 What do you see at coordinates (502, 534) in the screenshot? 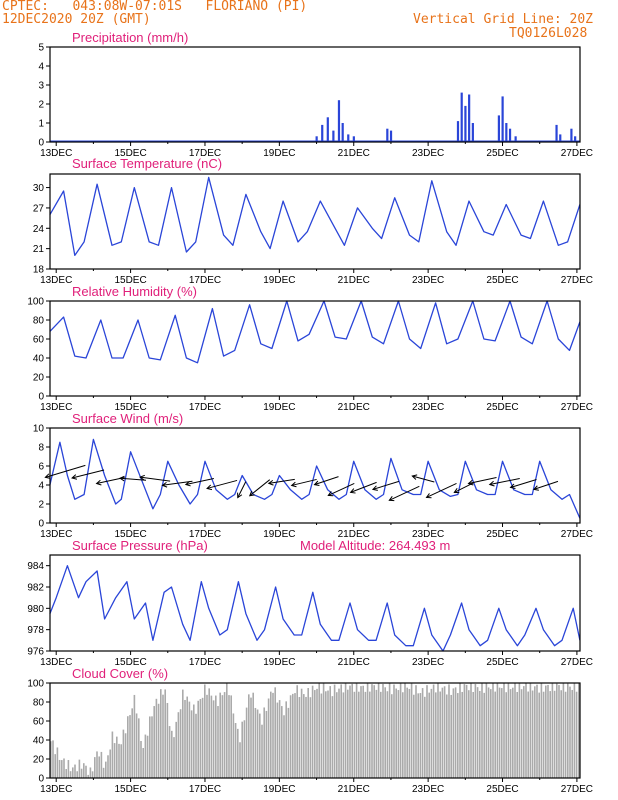
I see `x-tick-label: 25DEC` at bounding box center [502, 534].